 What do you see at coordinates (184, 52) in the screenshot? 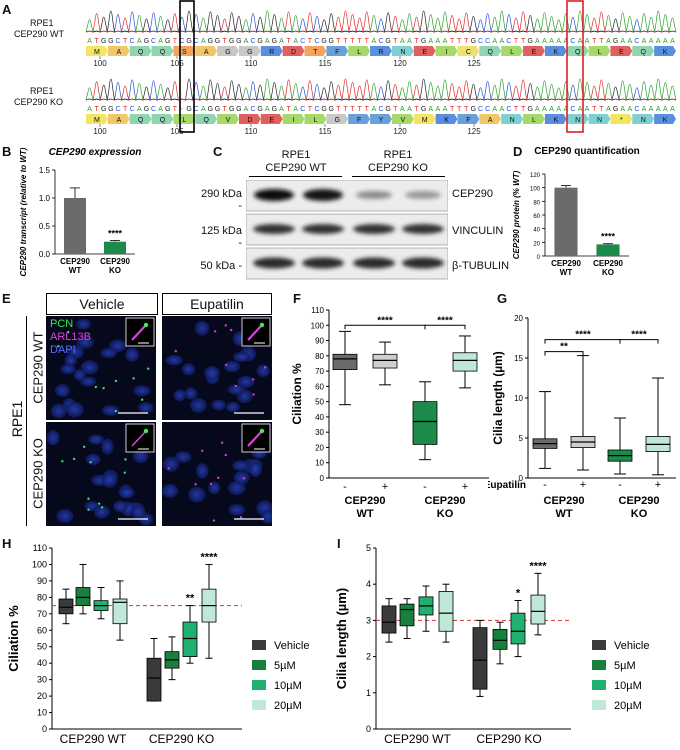
I see `aa-letter: S` at bounding box center [184, 52].